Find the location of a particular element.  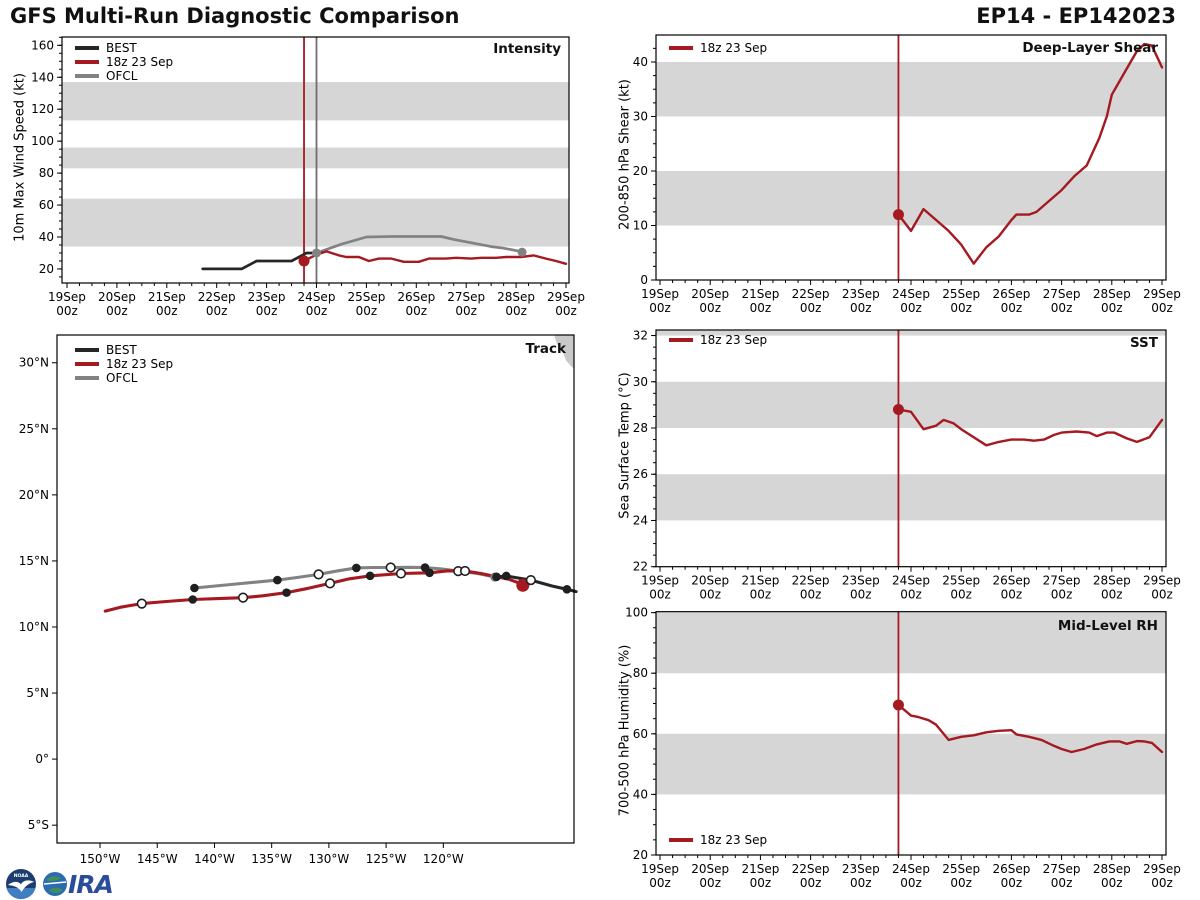

rh-y-label: 700-500 hPa Humidity (%) is located at coordinates (625, 730).